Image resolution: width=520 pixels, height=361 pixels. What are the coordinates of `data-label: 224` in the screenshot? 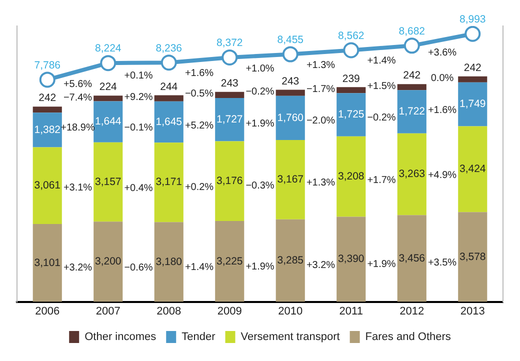 It's located at (108, 87).